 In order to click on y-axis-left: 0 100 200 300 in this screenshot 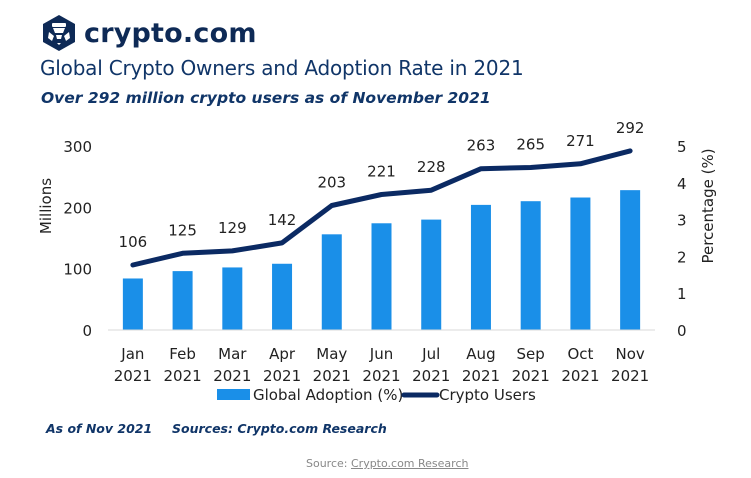, I will do `click(77, 239)`.